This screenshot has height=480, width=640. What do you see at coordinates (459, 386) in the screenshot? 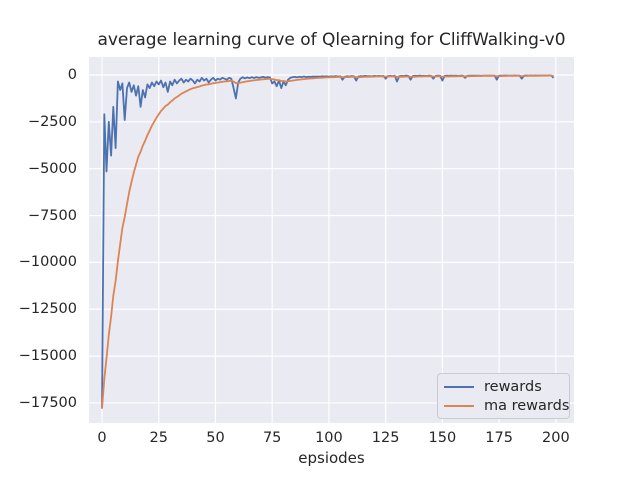
I see `rewards-legend-swatch` at bounding box center [459, 386].